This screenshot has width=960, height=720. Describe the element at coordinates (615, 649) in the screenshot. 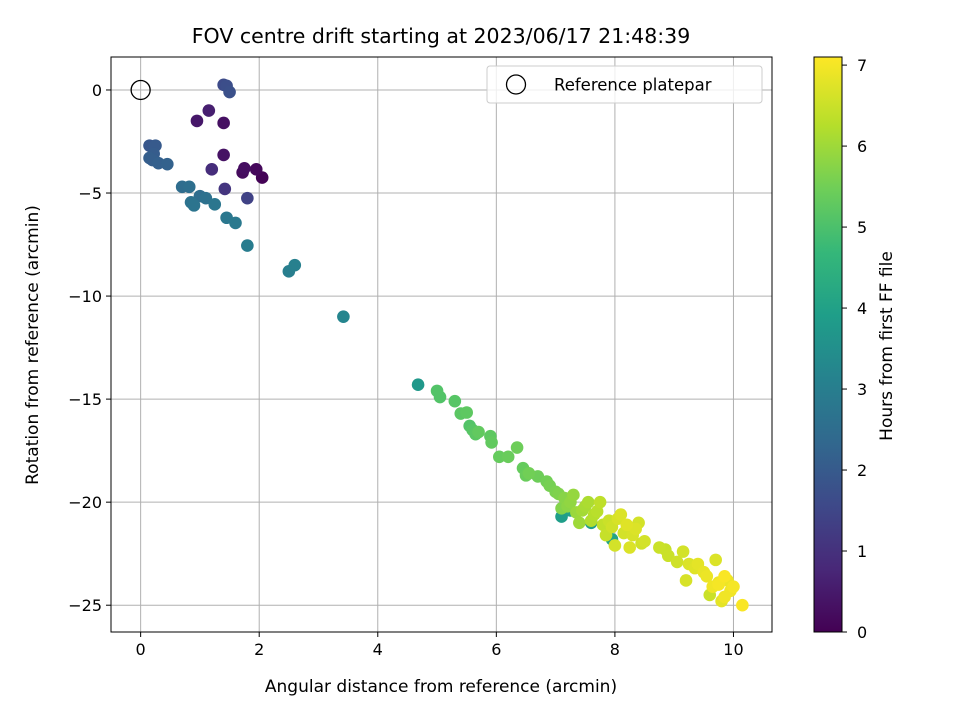

I see `x-tick-label: 8` at that location.